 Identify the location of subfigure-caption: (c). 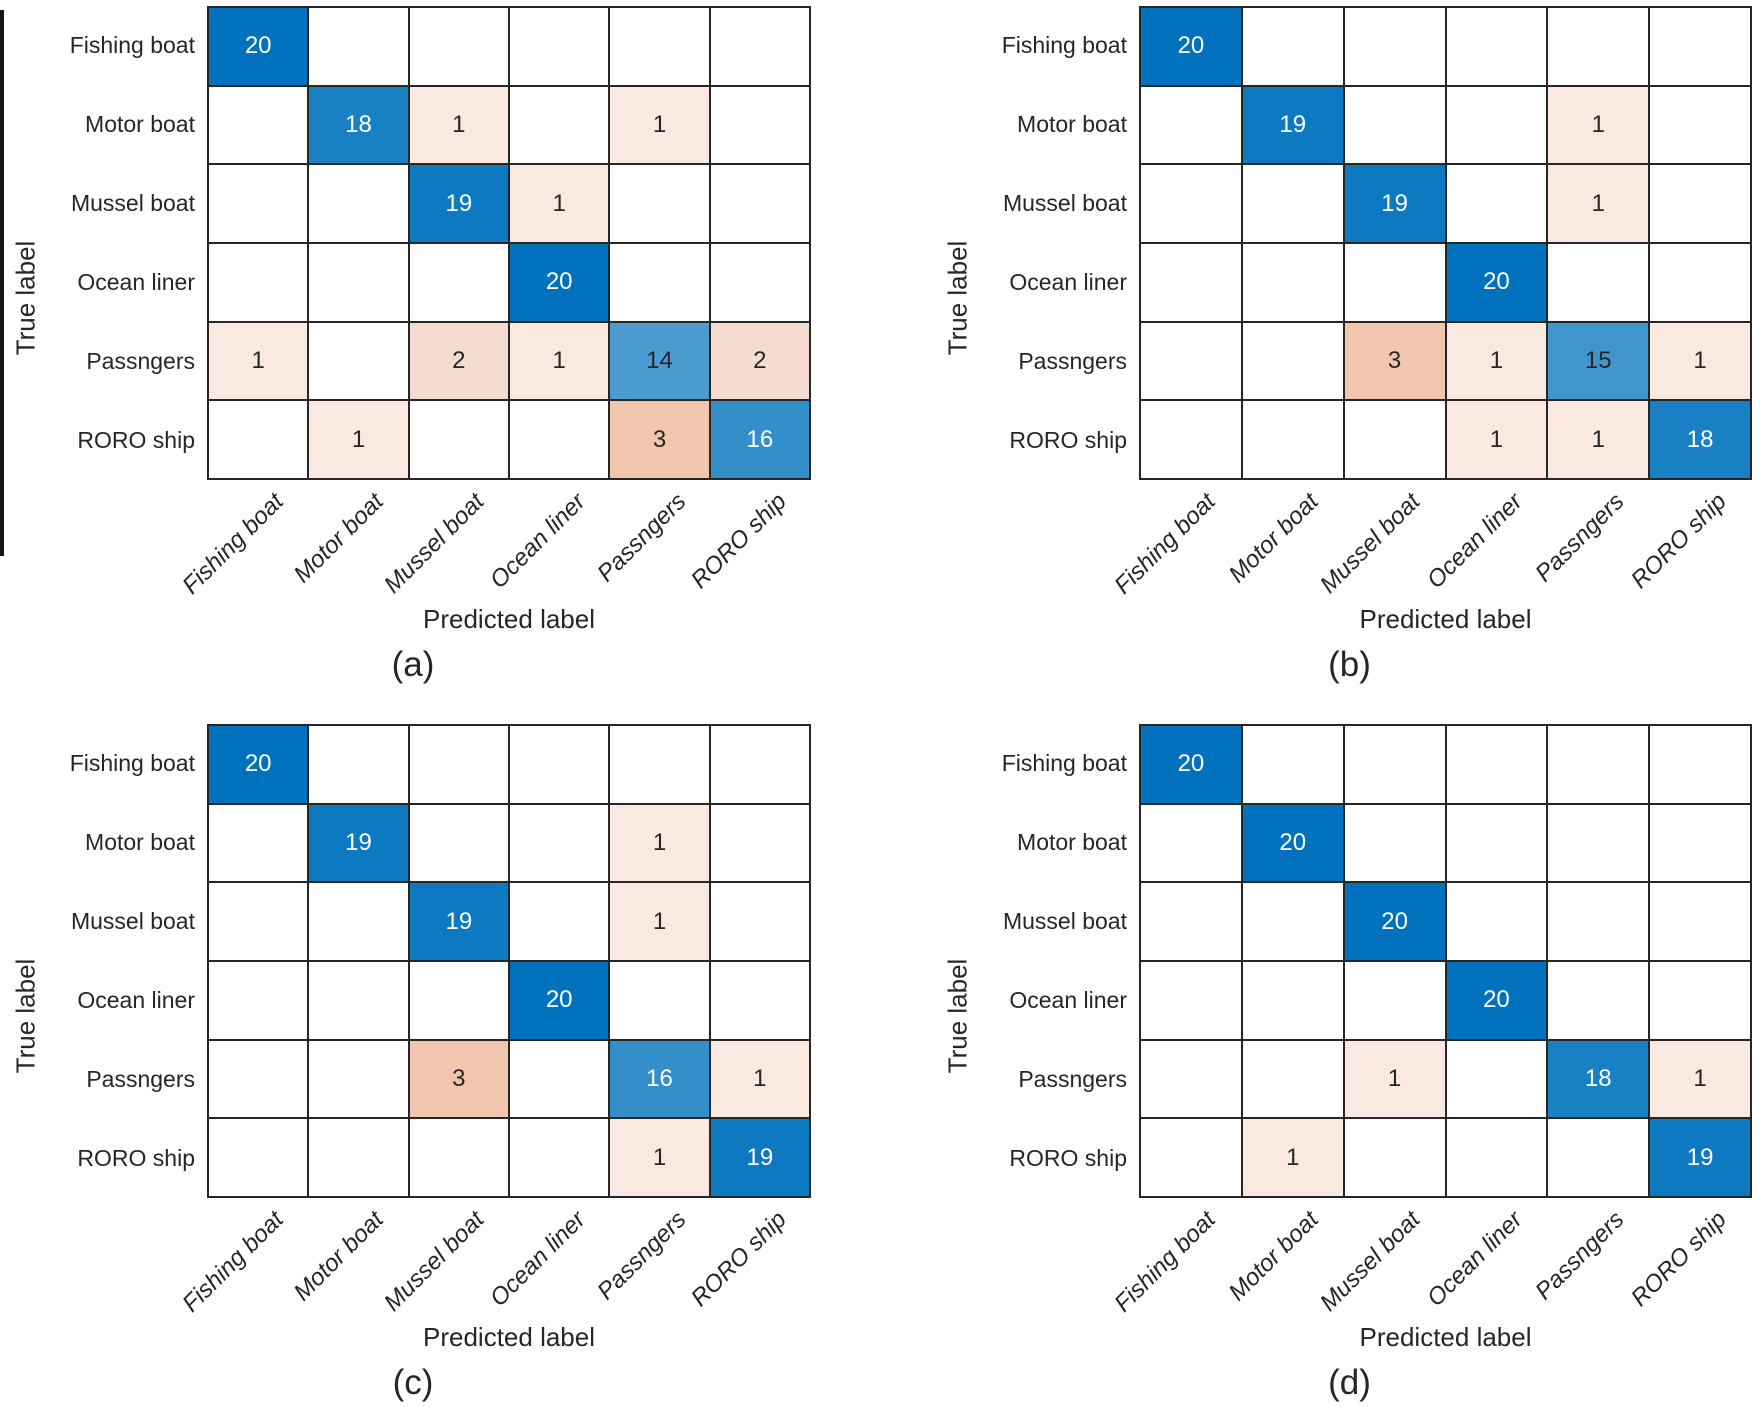
(413, 1382).